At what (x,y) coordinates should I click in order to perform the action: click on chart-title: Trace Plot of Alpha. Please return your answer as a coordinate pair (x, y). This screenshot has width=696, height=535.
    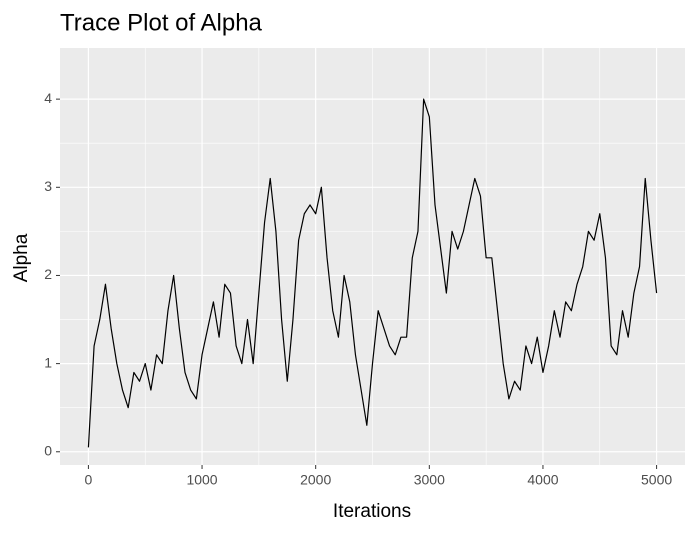
    Looking at the image, I should click on (161, 22).